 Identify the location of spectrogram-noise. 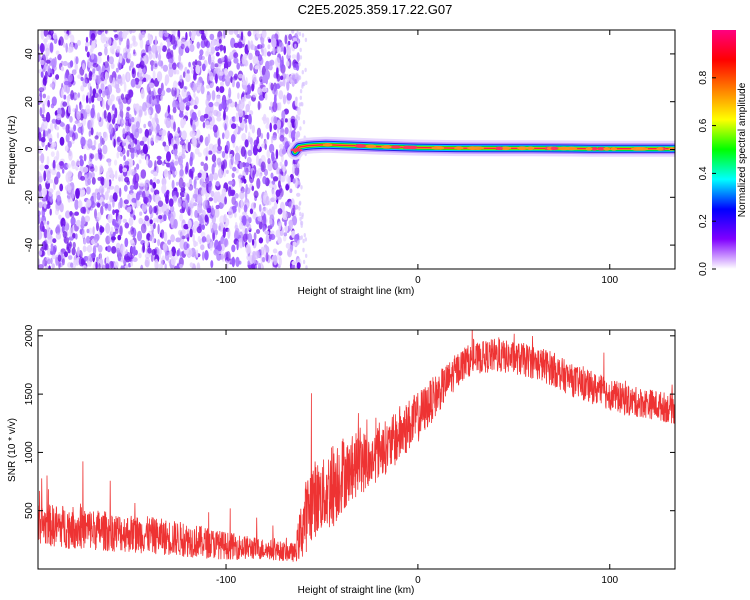
(173, 149).